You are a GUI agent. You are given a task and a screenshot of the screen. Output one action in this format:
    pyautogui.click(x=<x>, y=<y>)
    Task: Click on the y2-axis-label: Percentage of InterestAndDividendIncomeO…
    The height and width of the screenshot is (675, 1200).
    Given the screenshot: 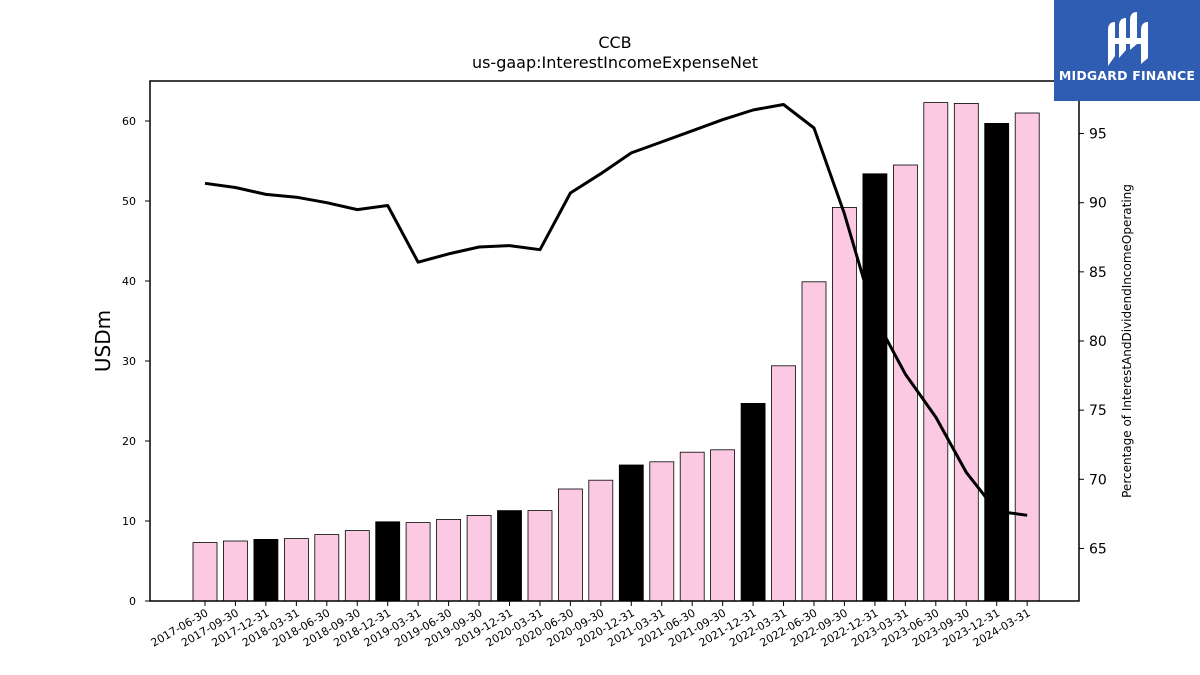 What is the action you would take?
    pyautogui.click(x=1127, y=341)
    